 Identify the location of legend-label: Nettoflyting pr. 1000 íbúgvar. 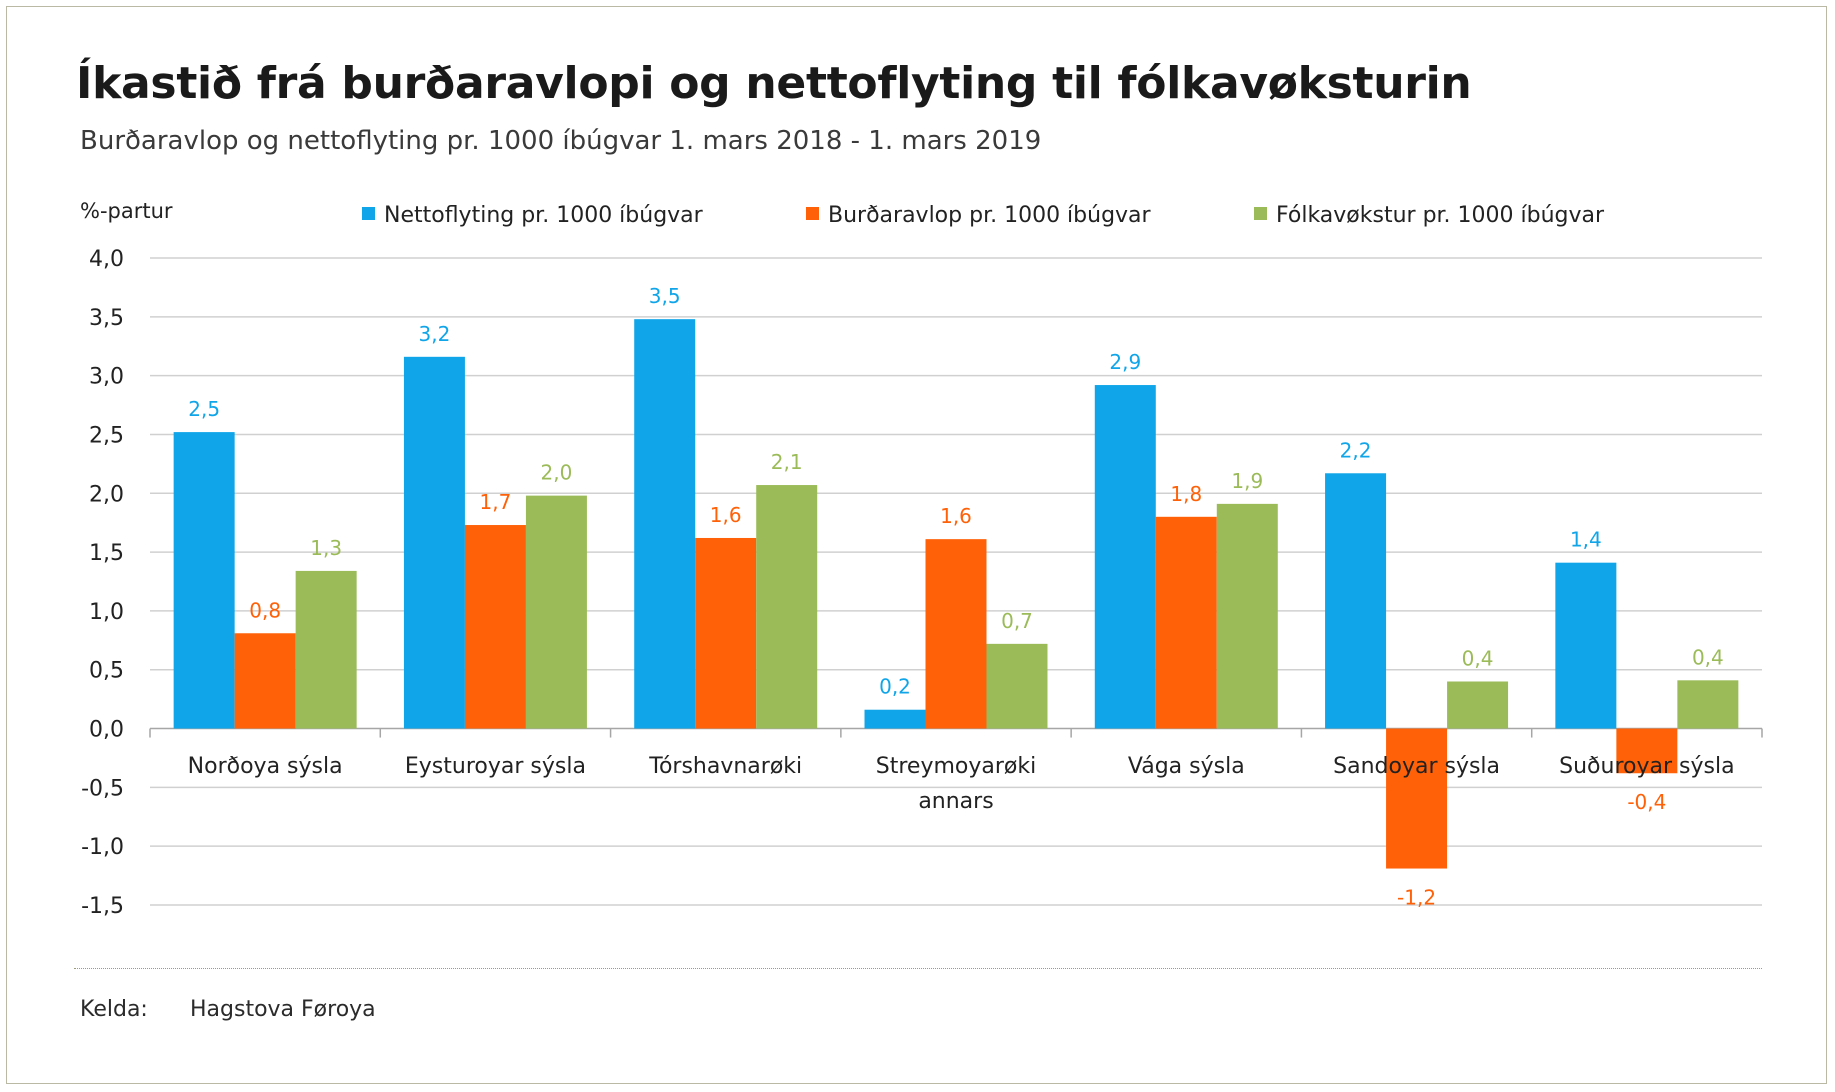
(544, 215).